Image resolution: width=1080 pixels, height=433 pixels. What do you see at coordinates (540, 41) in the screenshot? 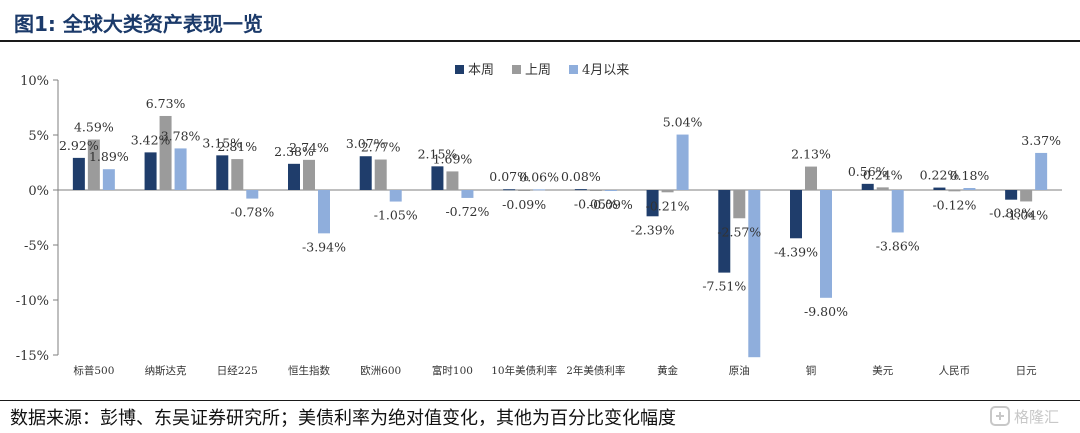
I see `top-rule` at bounding box center [540, 41].